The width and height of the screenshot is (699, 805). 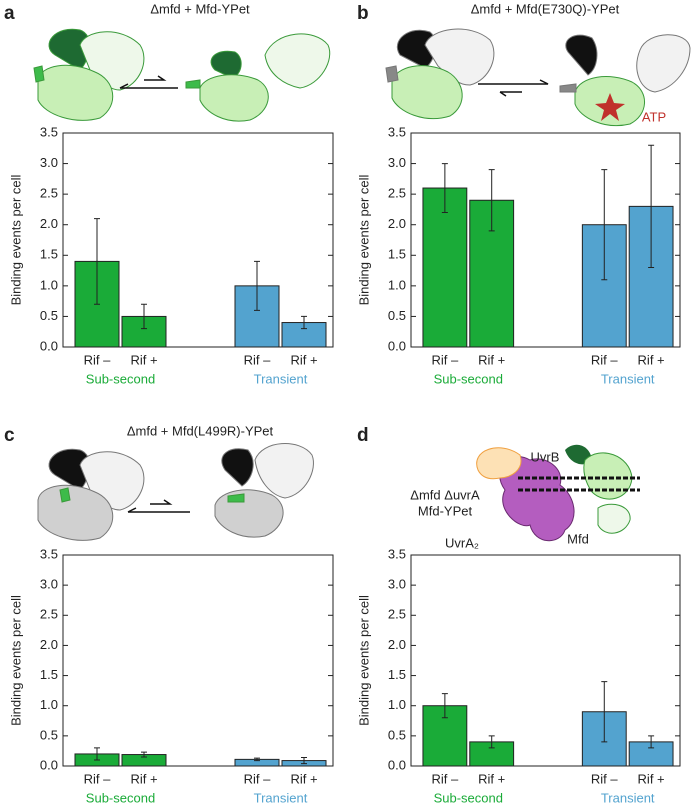 I want to click on cartoon-a, so click(x=182, y=75).